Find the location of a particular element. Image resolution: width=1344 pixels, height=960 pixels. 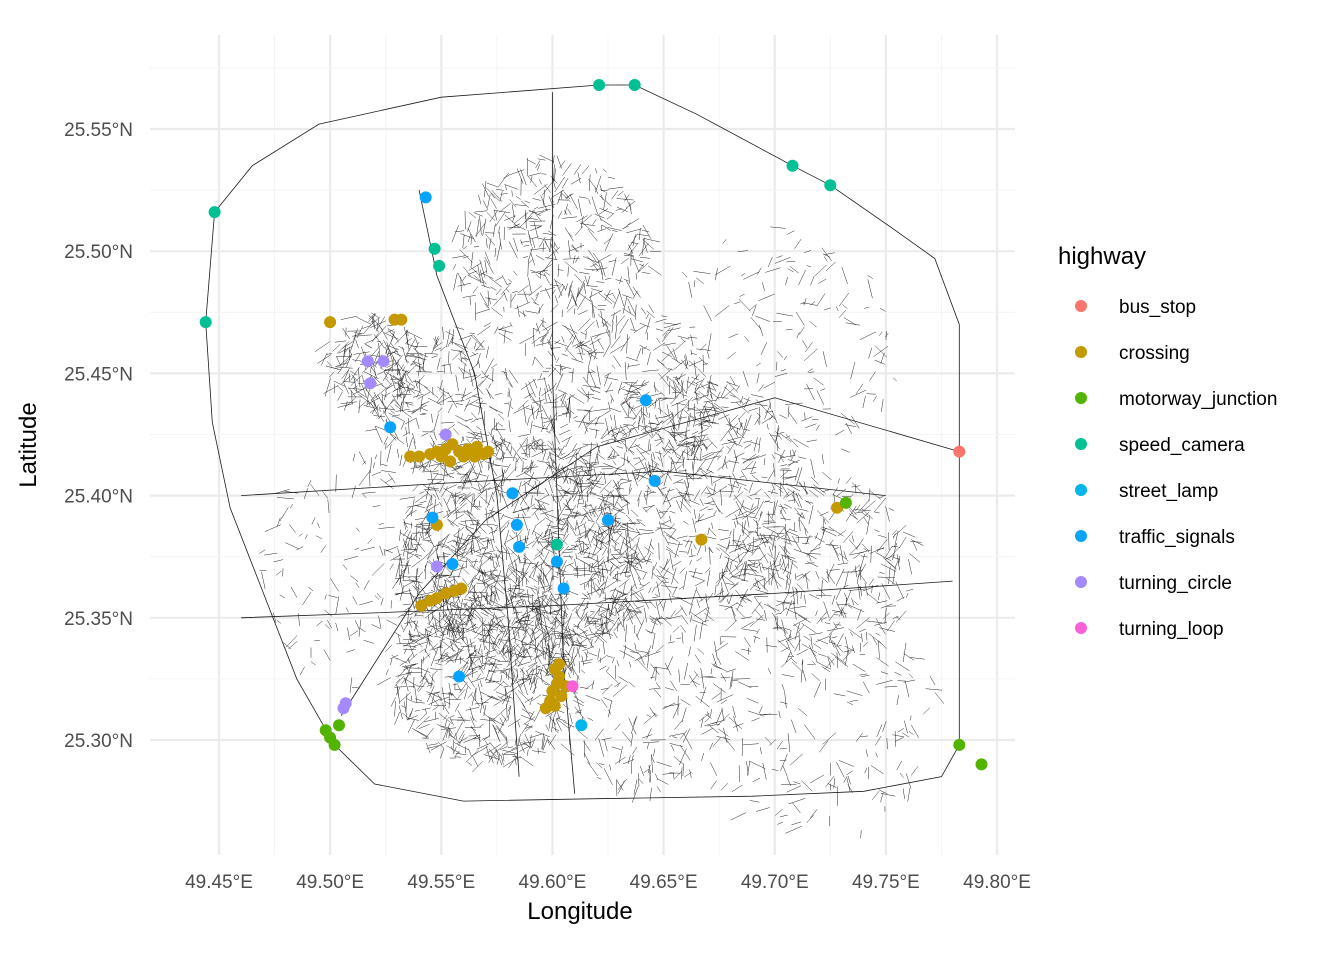

legend-key-street_lamp is located at coordinates (1081, 490).